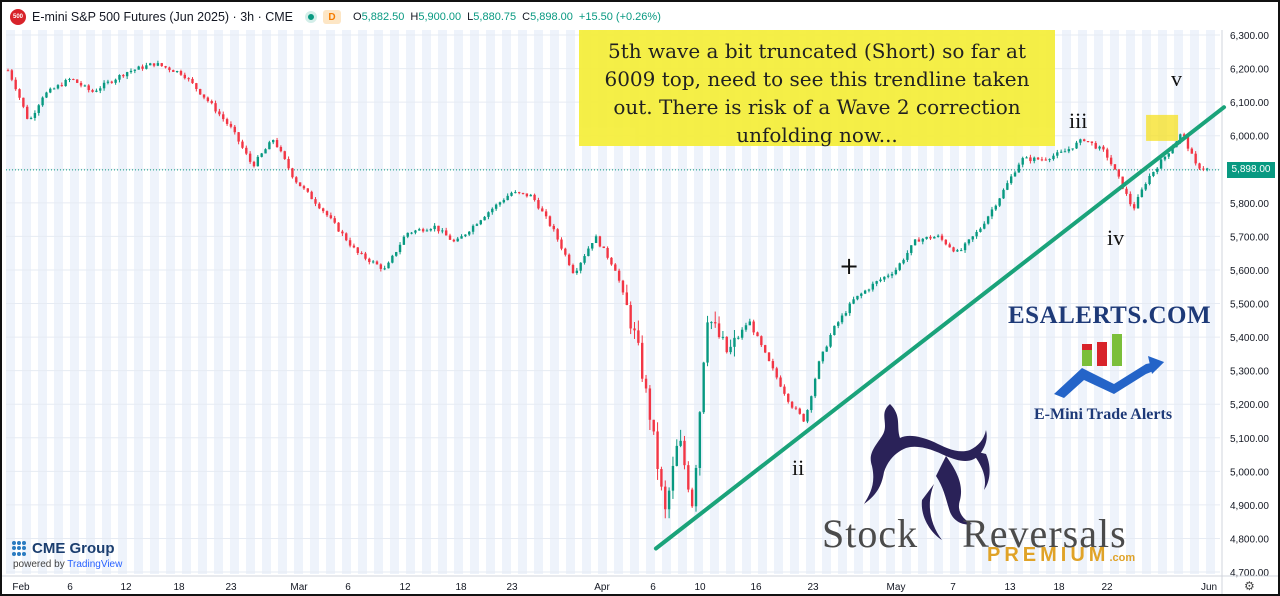 The image size is (1280, 596). Describe the element at coordinates (18, 17) in the screenshot. I see `symbol-badge: 500` at that location.